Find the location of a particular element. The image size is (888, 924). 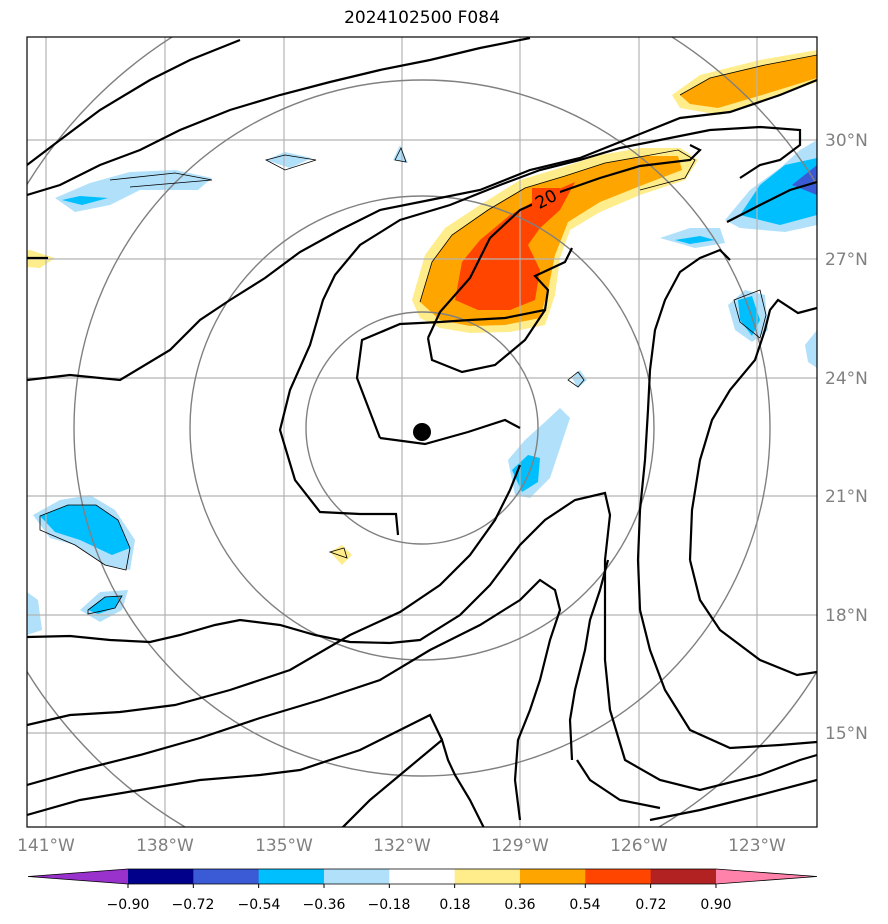

colorbar-tick: −0.18 is located at coordinates (389, 905).